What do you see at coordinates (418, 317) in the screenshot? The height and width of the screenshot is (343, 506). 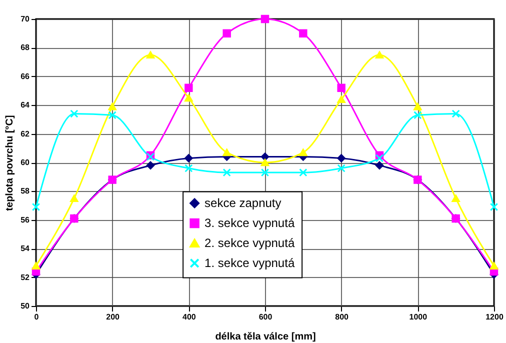 I see `x-tick-label: 1000` at bounding box center [418, 317].